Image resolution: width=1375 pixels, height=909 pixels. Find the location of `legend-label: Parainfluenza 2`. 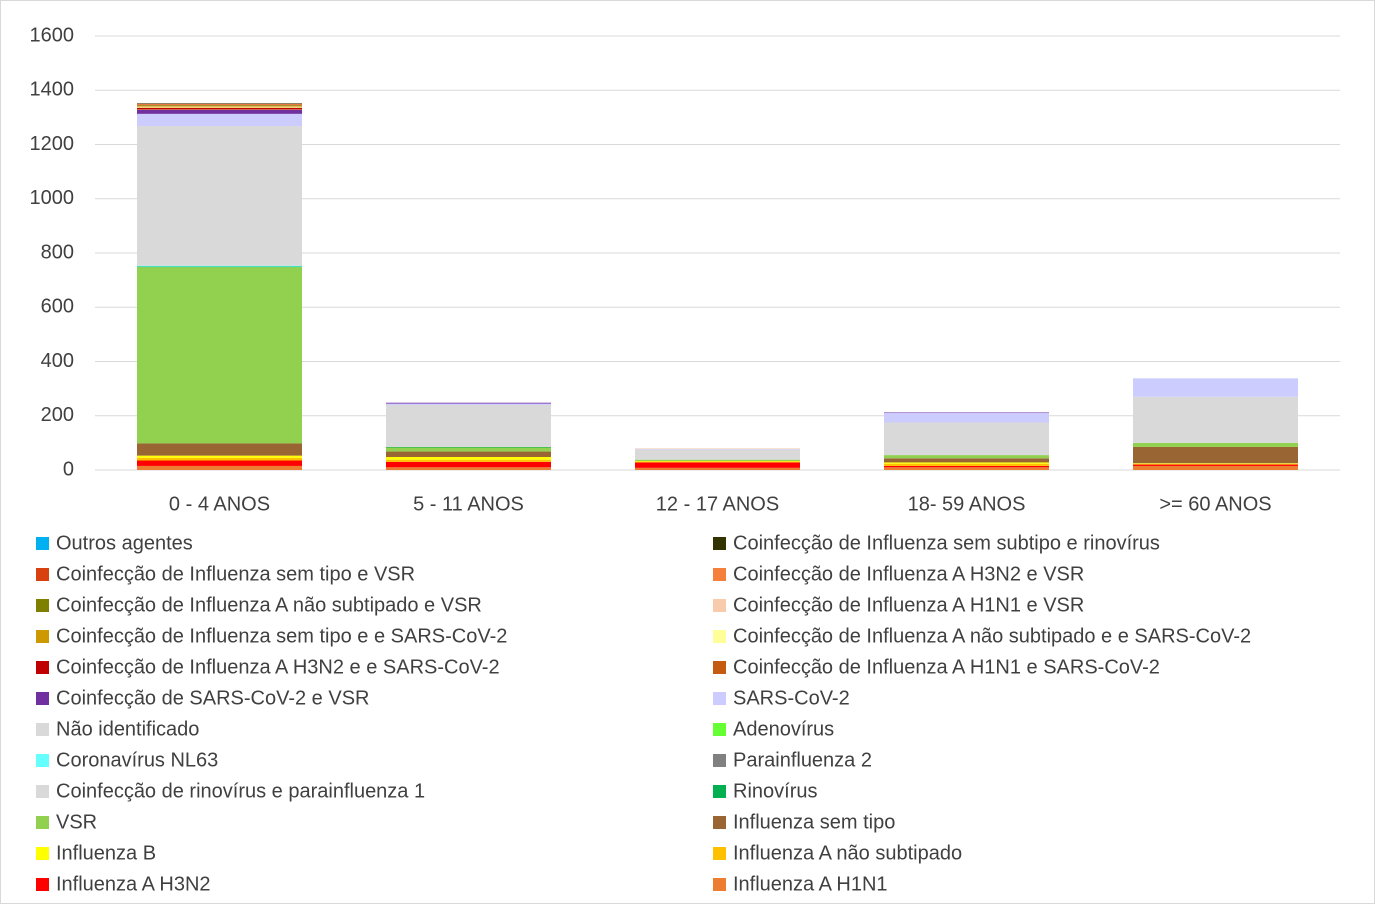

legend-label: Parainfluenza 2 is located at coordinates (802, 760).